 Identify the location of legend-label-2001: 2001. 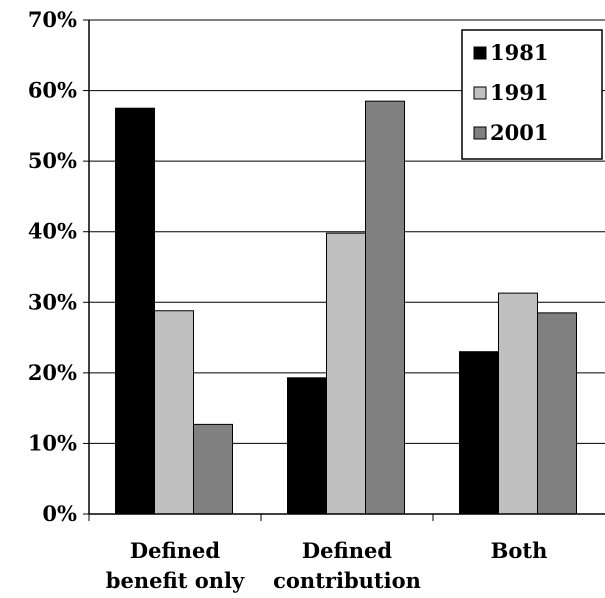
(519, 132).